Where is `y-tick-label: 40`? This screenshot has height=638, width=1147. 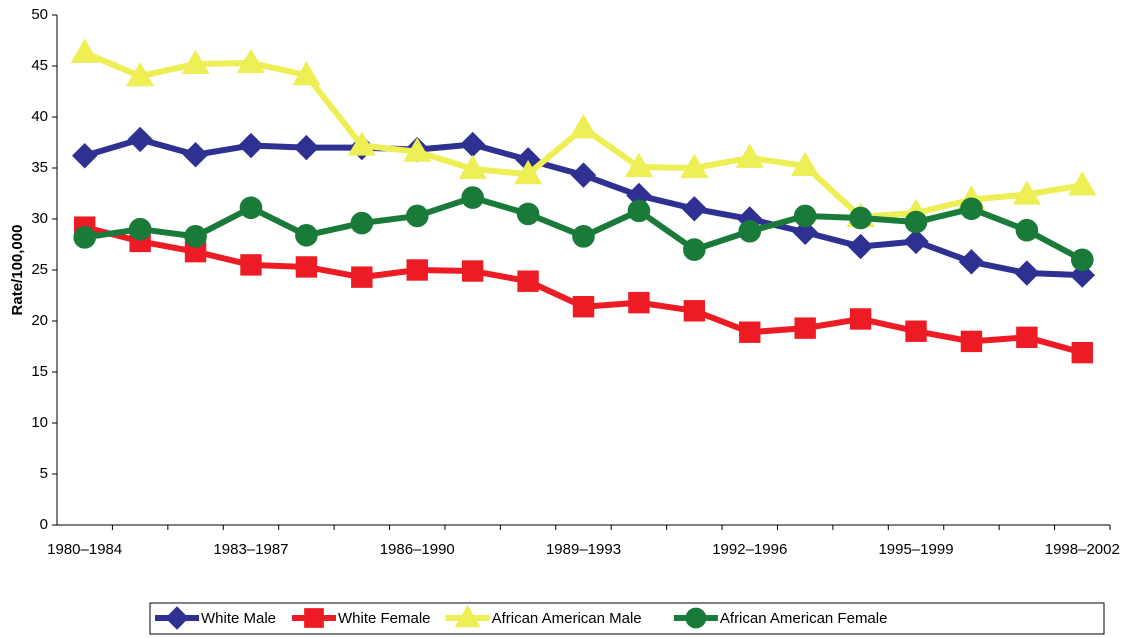
y-tick-label: 40 is located at coordinates (39, 116).